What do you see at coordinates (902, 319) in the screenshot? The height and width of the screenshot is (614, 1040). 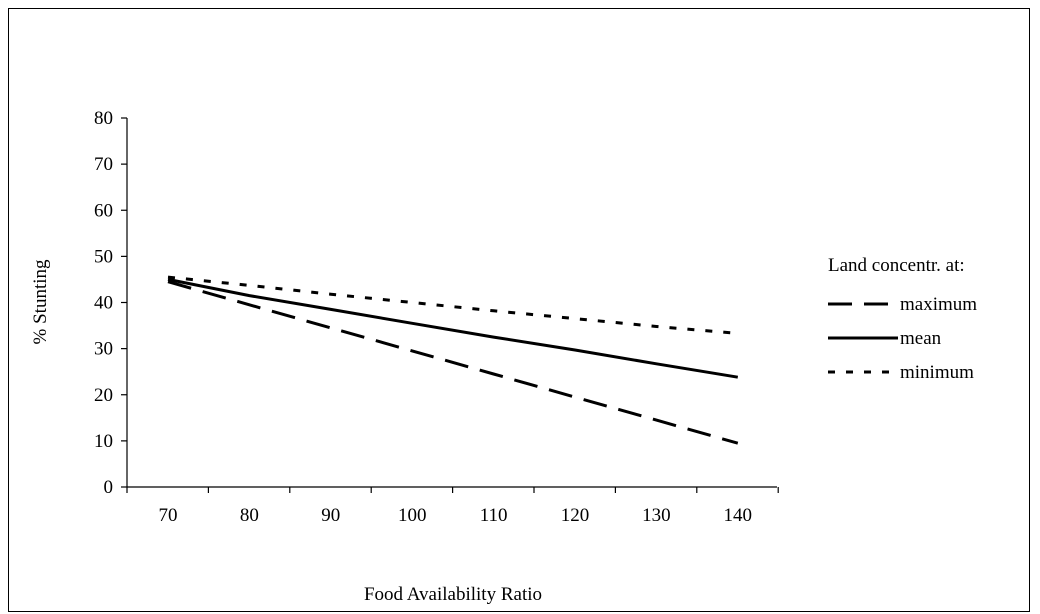 I see `legend: Land concentr. at: maximum mean minimum` at bounding box center [902, 319].